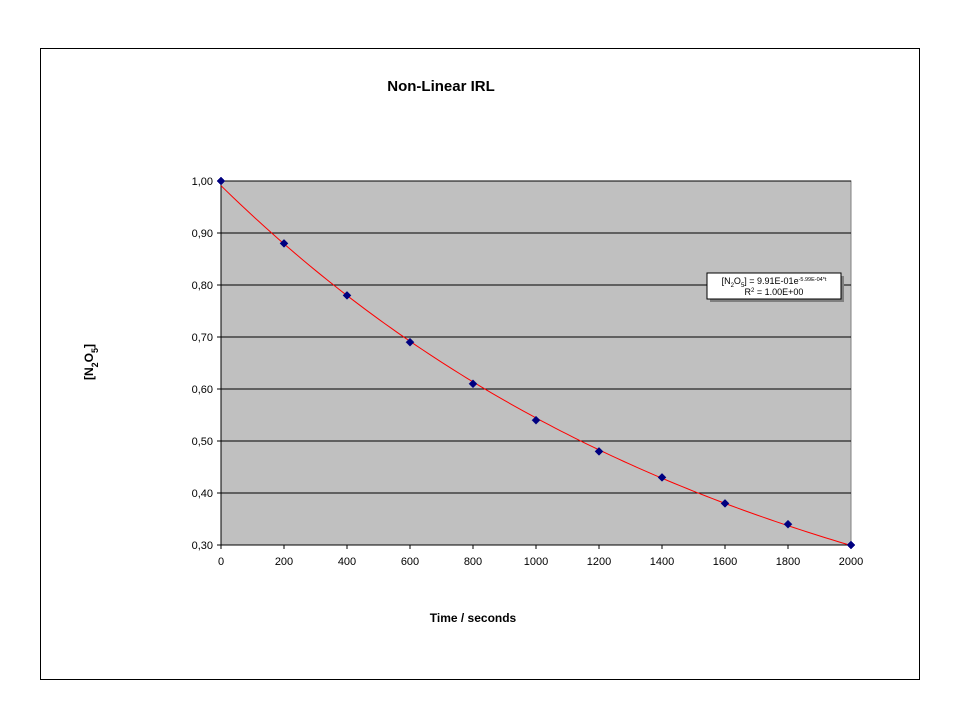 The width and height of the screenshot is (960, 720). I want to click on trendline-equation: [N2O5] = 9.91E-01e-5.99E-04*t, so click(774, 282).